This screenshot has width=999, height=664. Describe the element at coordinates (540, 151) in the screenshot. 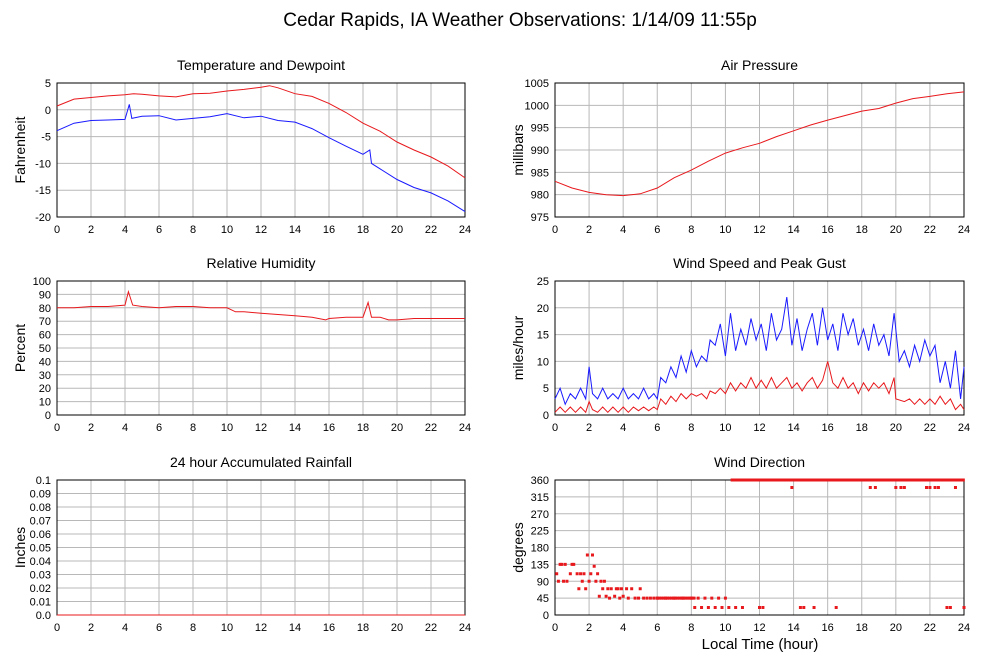

I see `y-tick-label: 990` at that location.